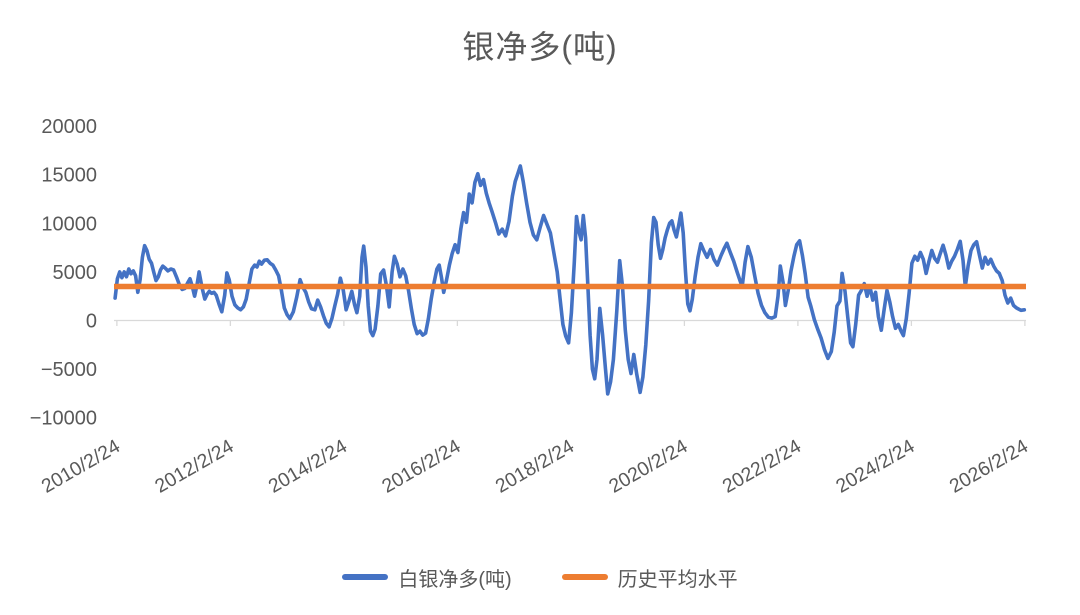  What do you see at coordinates (91, 322) in the screenshot?
I see `y-tick-label: 0` at bounding box center [91, 322].